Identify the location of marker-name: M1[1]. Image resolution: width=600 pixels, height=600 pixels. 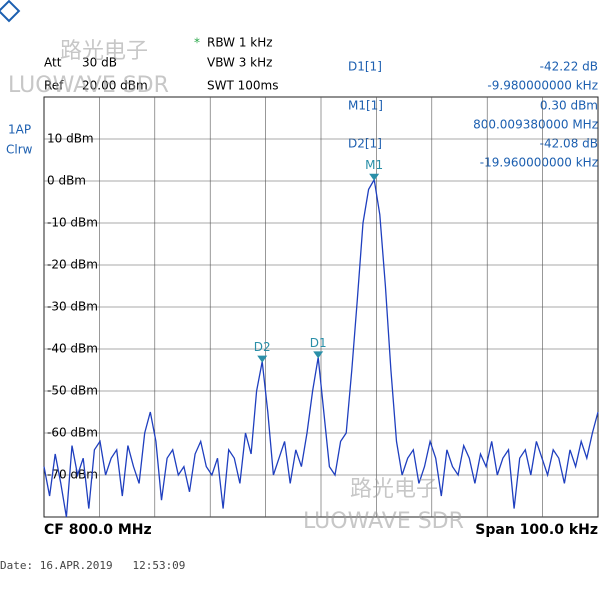
(365, 106).